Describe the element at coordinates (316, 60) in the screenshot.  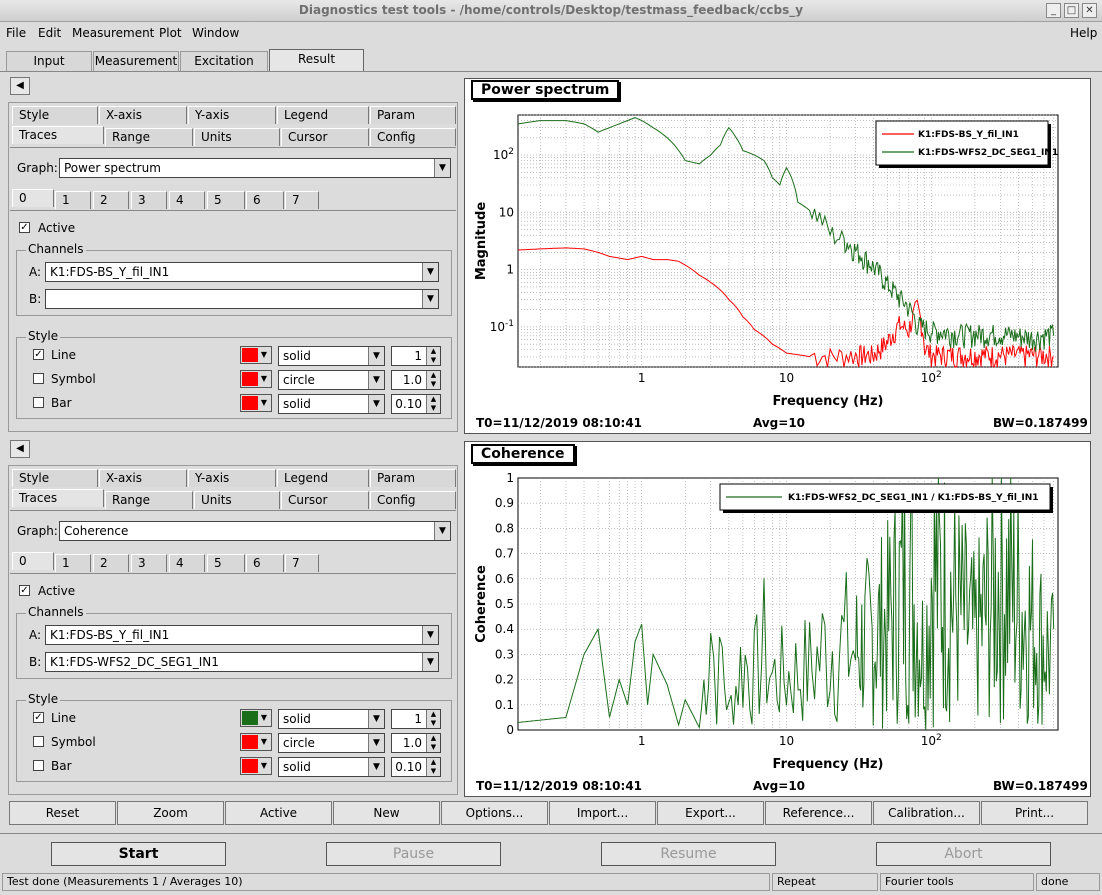
I see `tab-result: Result` at that location.